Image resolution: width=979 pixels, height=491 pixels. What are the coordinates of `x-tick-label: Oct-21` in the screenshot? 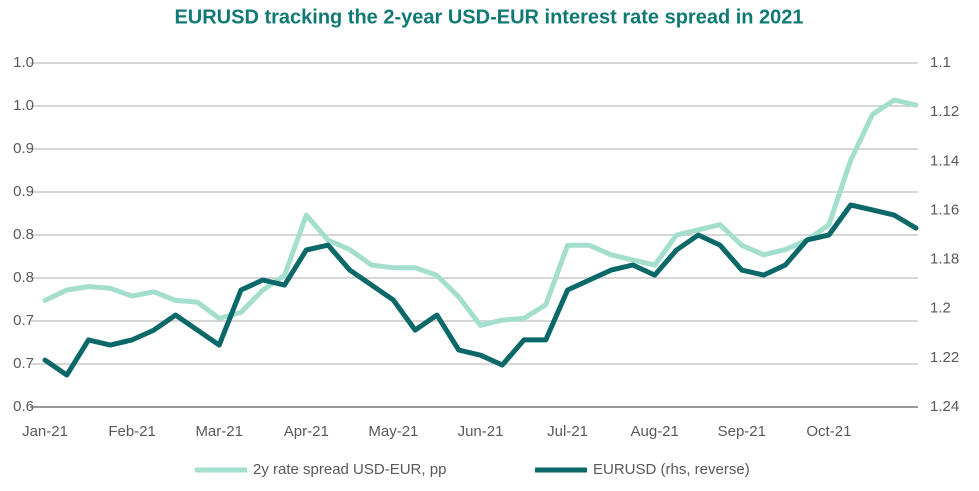 It's located at (828, 431).